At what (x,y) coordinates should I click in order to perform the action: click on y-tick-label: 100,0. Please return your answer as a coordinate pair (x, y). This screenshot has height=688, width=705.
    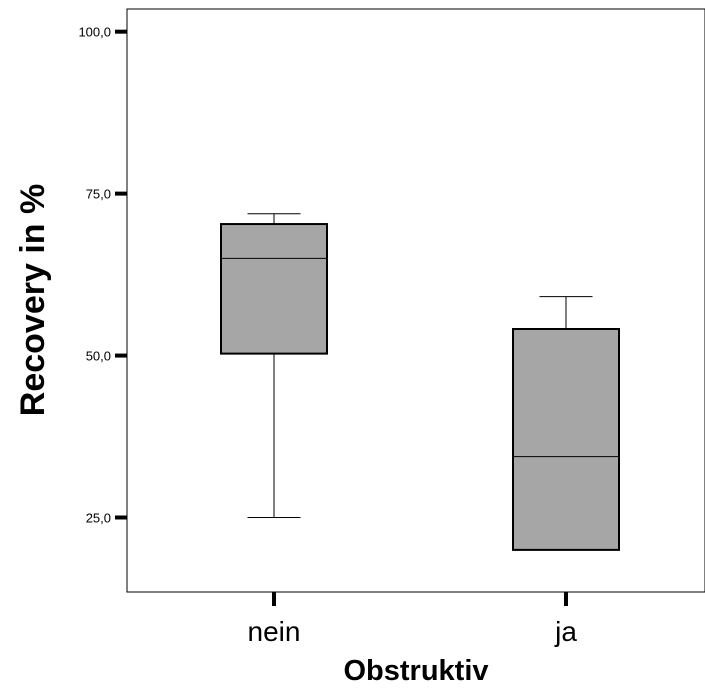
    Looking at the image, I should click on (94, 32).